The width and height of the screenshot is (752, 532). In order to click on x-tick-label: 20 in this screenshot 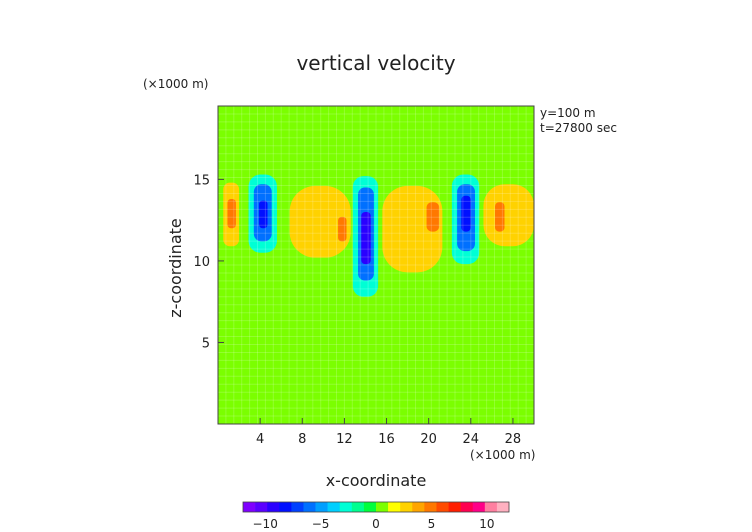, I will do `click(428, 439)`.